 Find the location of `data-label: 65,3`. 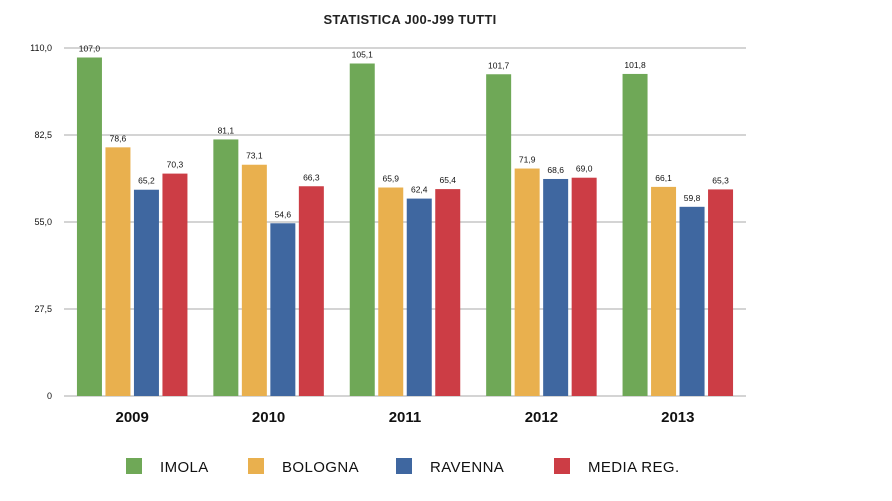

data-label: 65,3 is located at coordinates (720, 180).